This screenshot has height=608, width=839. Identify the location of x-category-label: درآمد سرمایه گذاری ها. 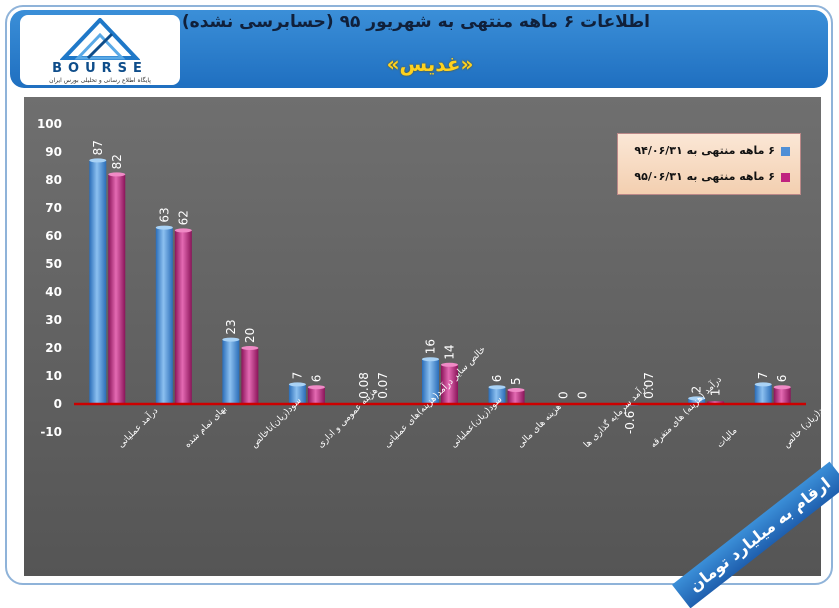
(616, 415).